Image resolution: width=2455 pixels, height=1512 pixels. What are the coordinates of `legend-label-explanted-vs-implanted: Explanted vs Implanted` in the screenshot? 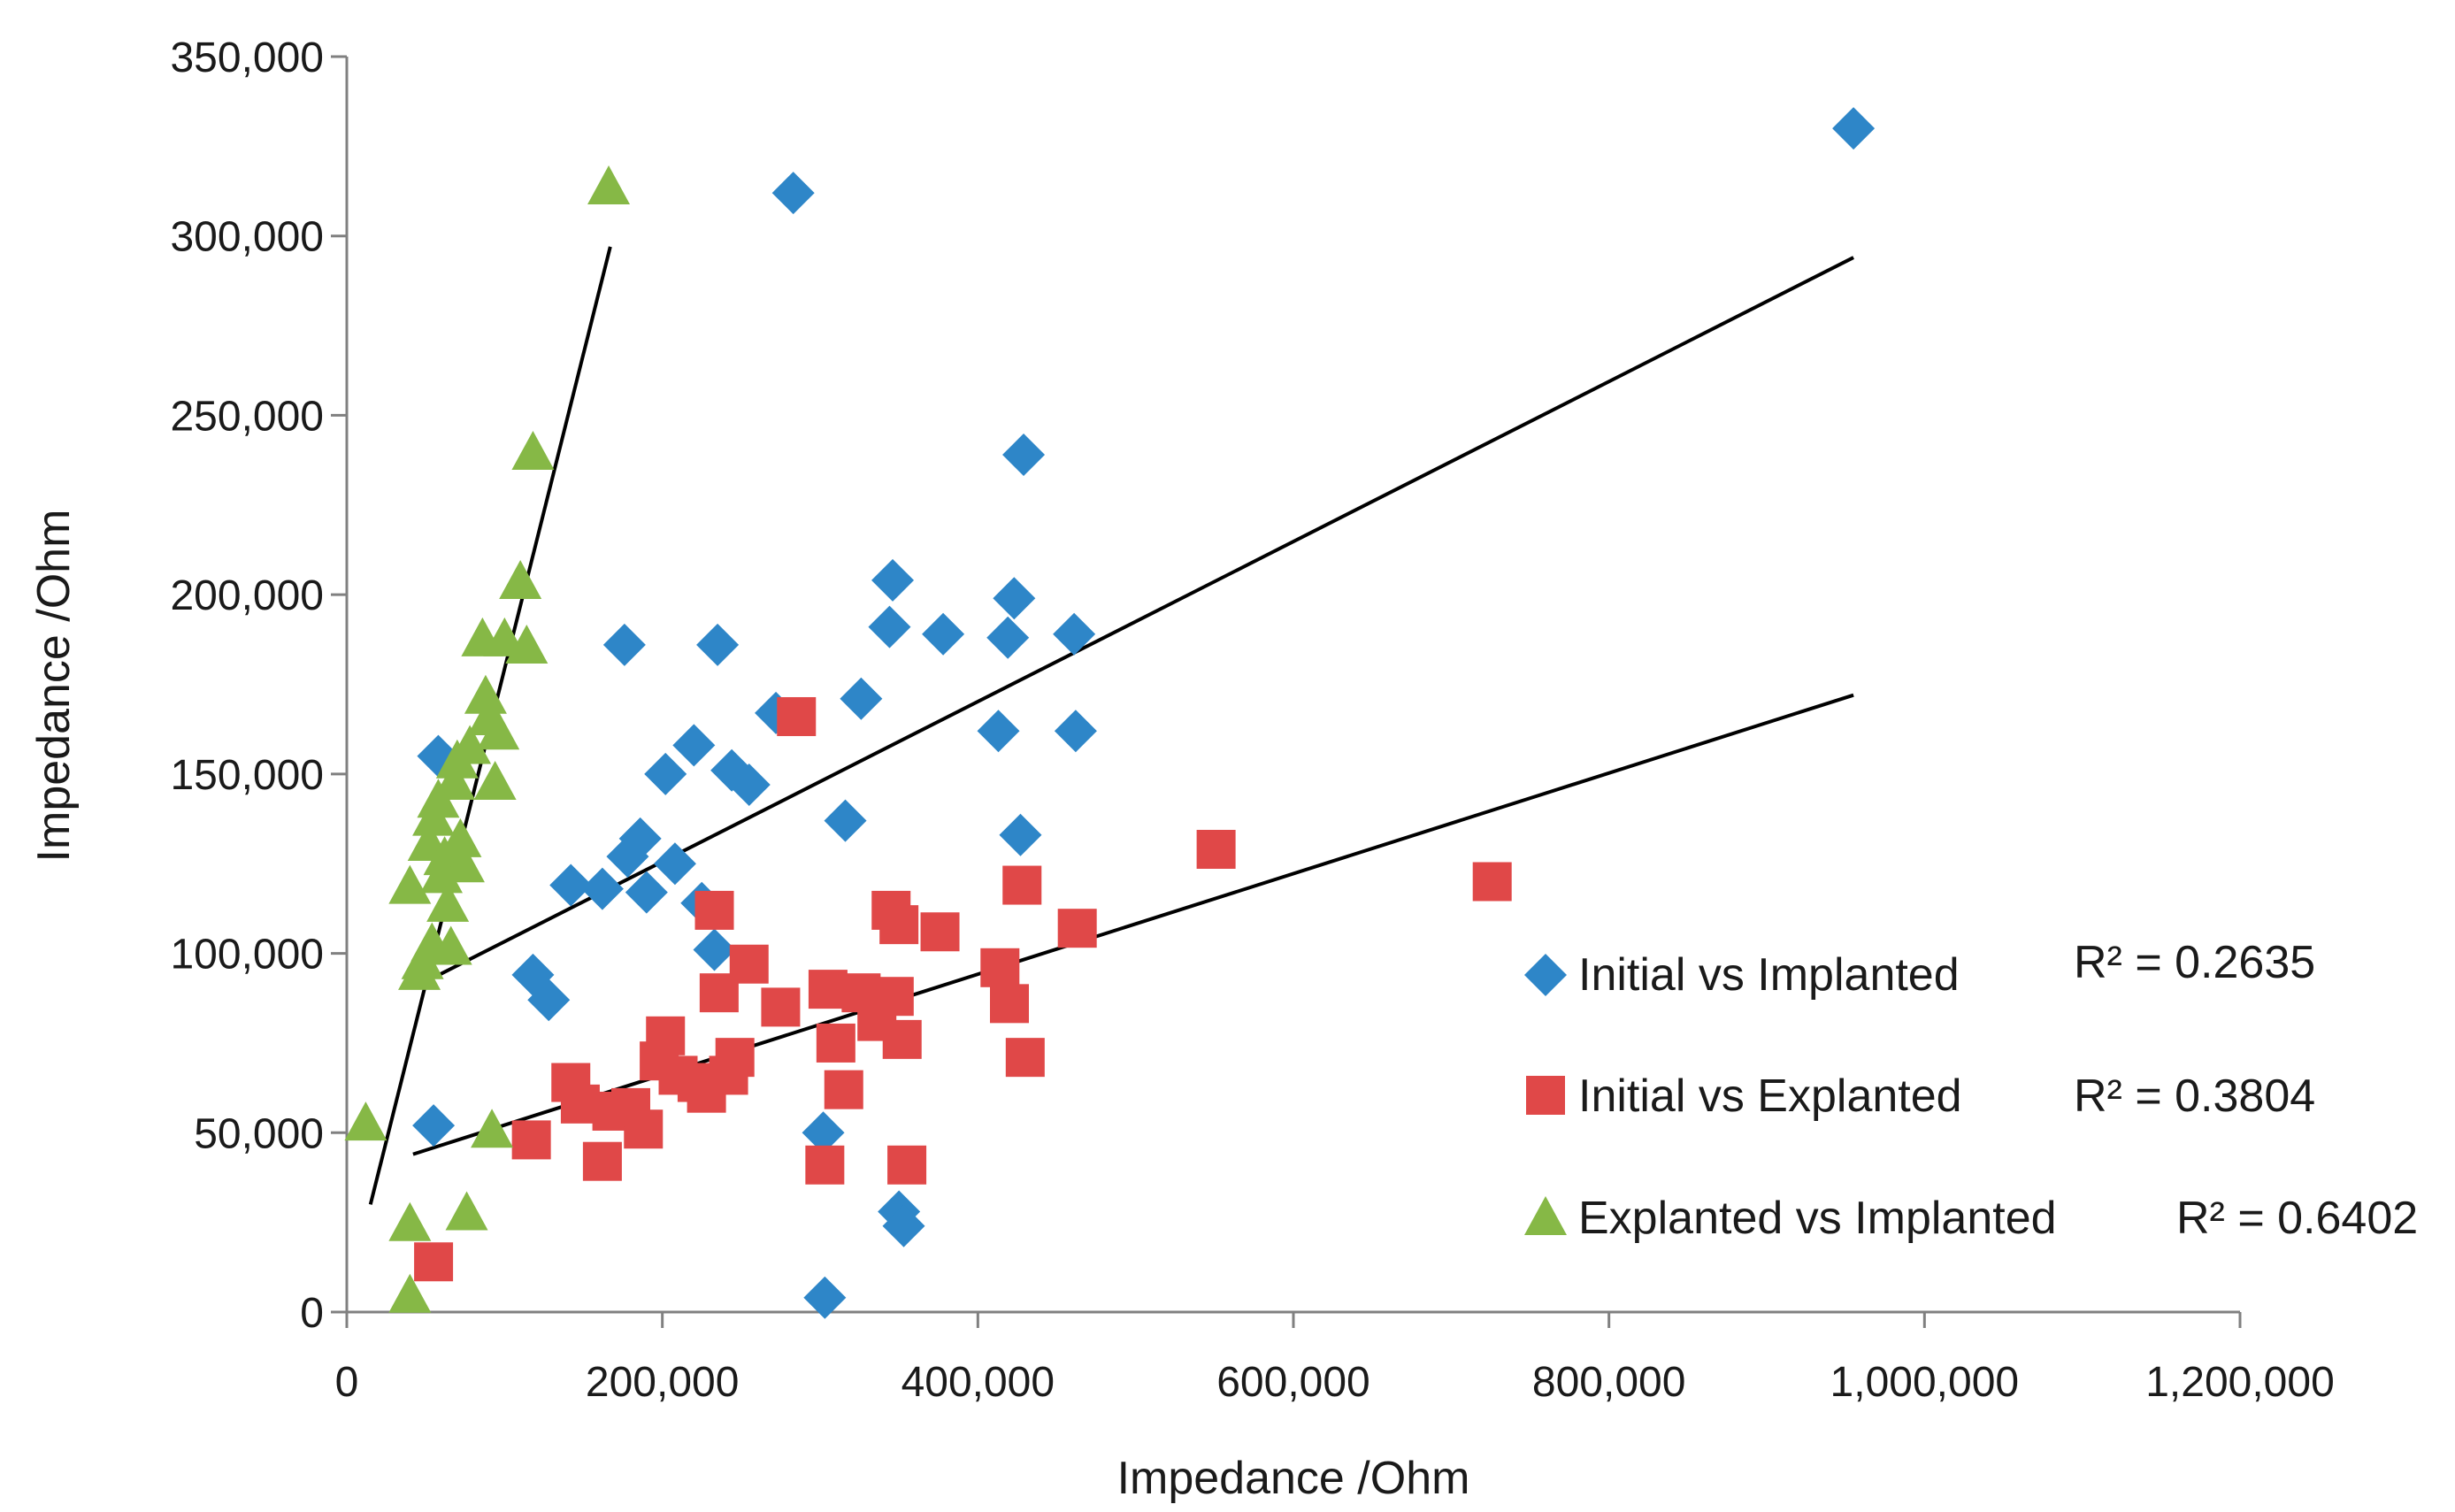 It's located at (1817, 1218).